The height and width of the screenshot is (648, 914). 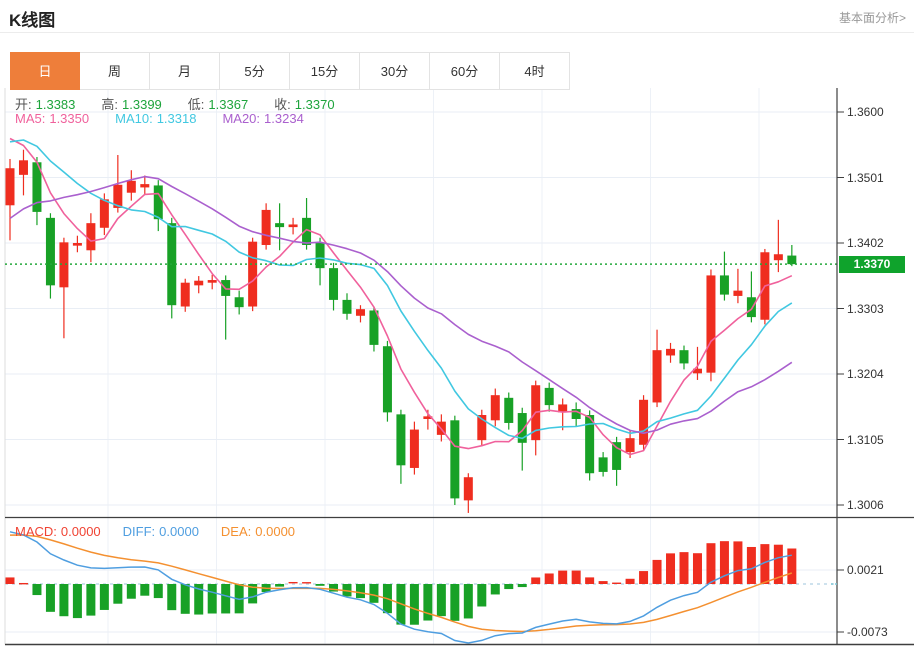 I want to click on tab-月: 月, so click(x=185, y=71).